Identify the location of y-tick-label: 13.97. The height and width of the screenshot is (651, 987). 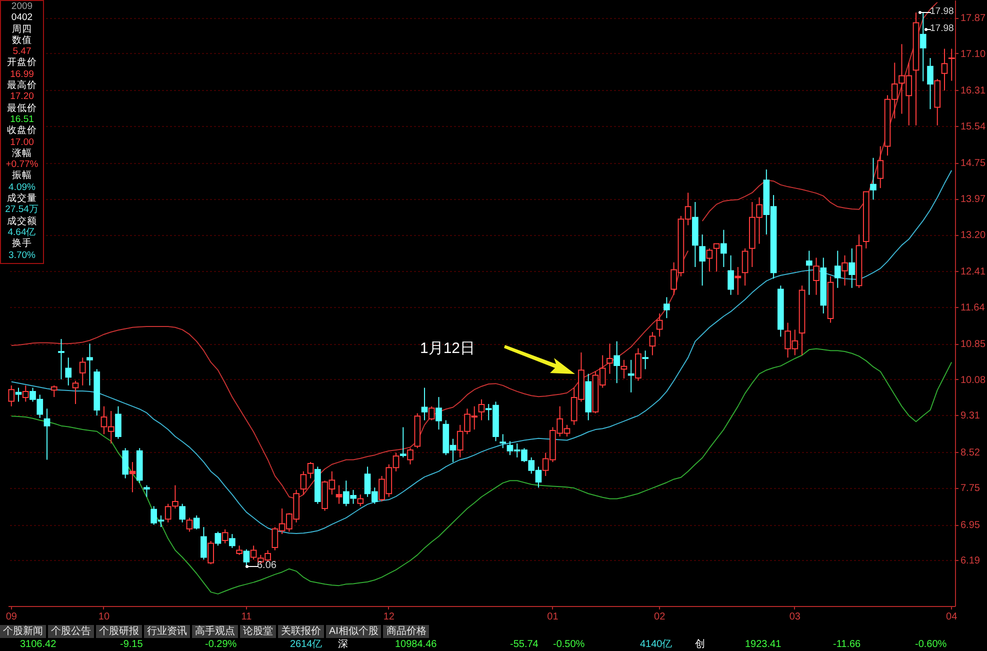
(973, 200).